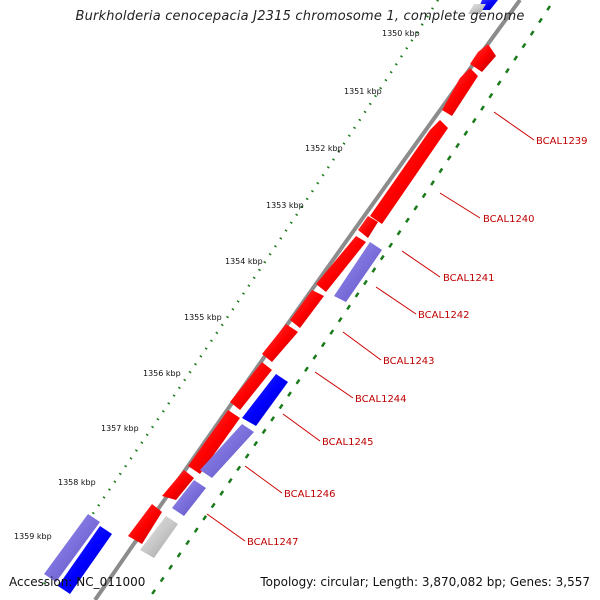 This screenshot has height=600, width=600. What do you see at coordinates (363, 91) in the screenshot?
I see `kbp-label-1351: 1351 kbp` at bounding box center [363, 91].